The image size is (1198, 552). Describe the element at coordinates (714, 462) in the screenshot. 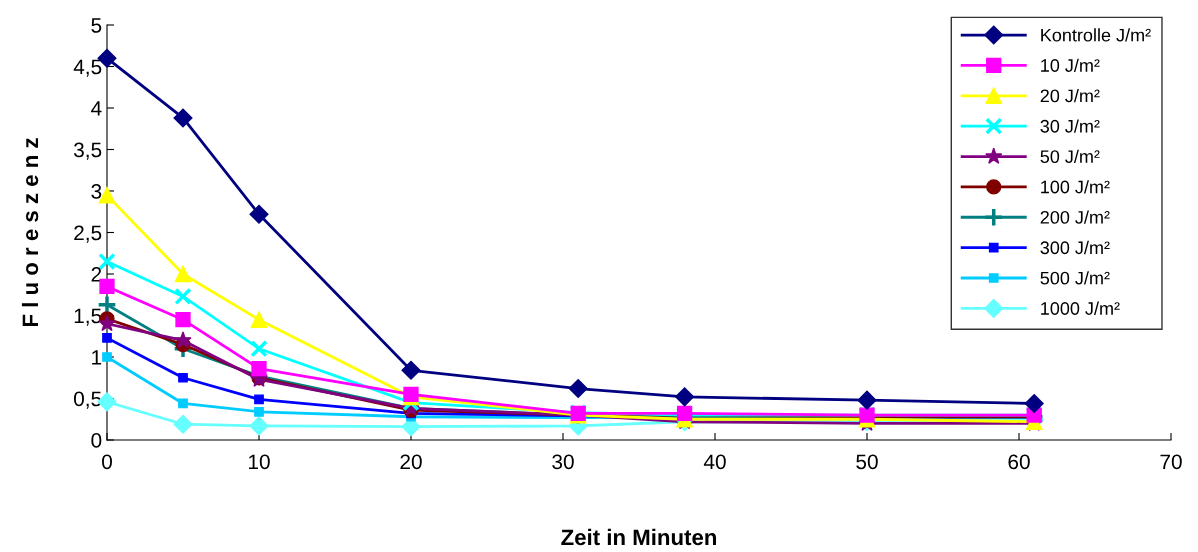

I see `x-tick-label: 40` at that location.